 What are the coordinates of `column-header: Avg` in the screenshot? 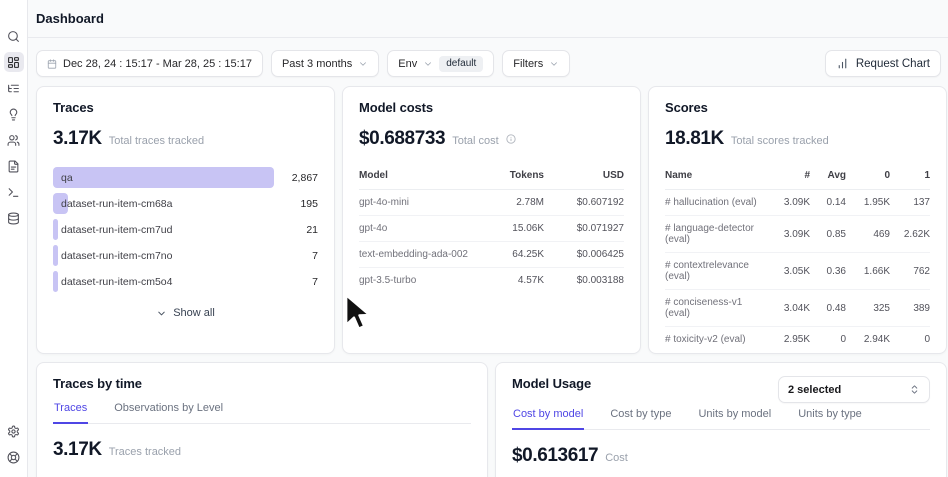 It's located at (828, 177).